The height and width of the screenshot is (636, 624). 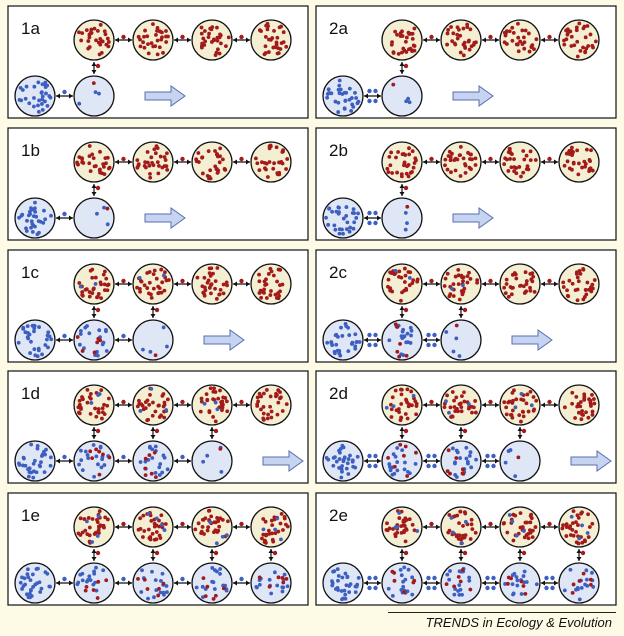 I want to click on vertical-gene-flow-arrow-head-up, so click(x=402, y=308).